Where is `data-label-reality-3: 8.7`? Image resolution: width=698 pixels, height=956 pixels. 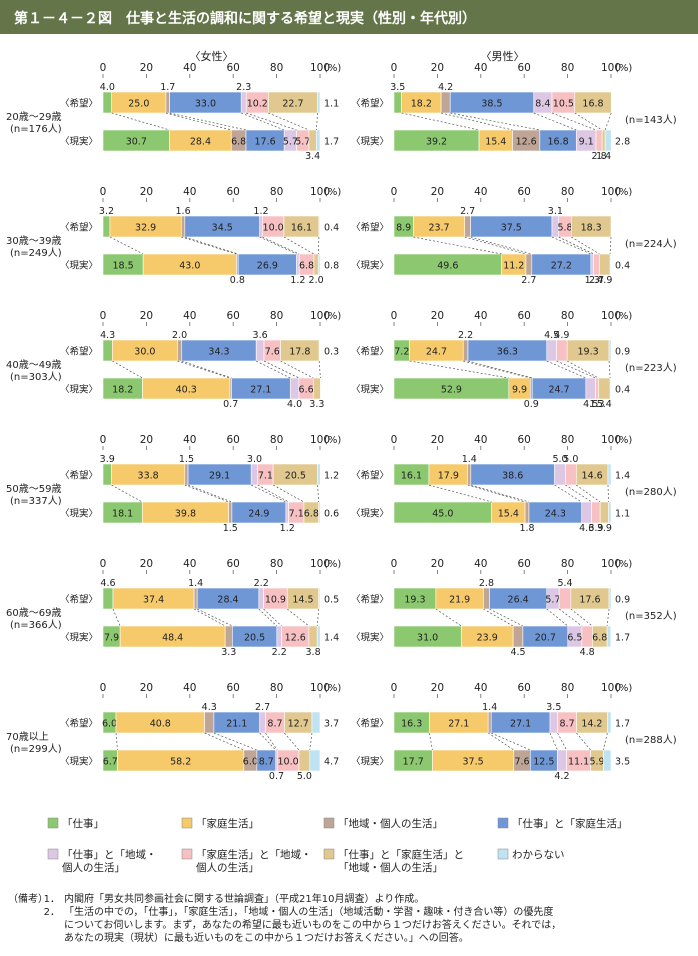 data-label-reality-3: 8.7 is located at coordinates (266, 762).